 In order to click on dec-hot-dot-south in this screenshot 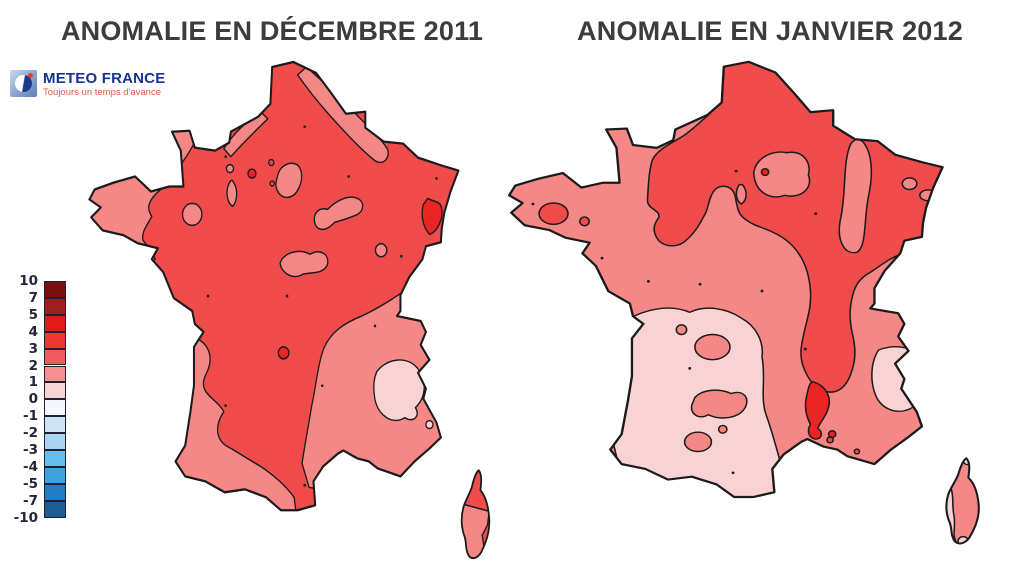, I will do `click(283, 353)`.